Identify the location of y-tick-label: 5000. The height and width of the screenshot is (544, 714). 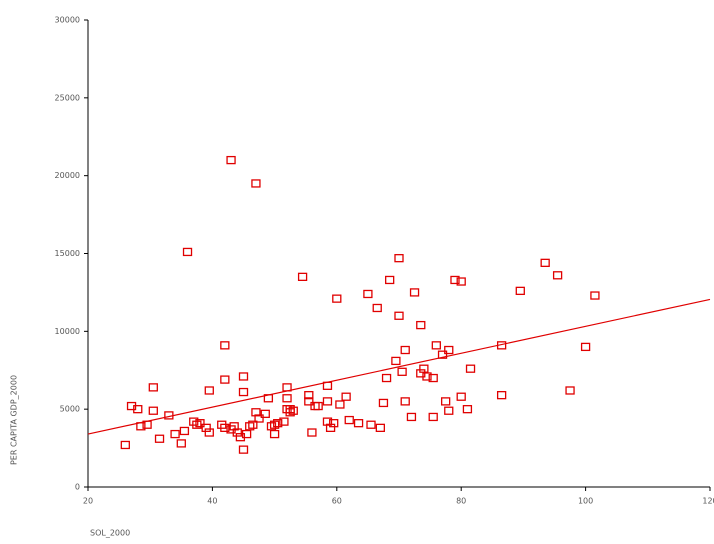
(70, 409).